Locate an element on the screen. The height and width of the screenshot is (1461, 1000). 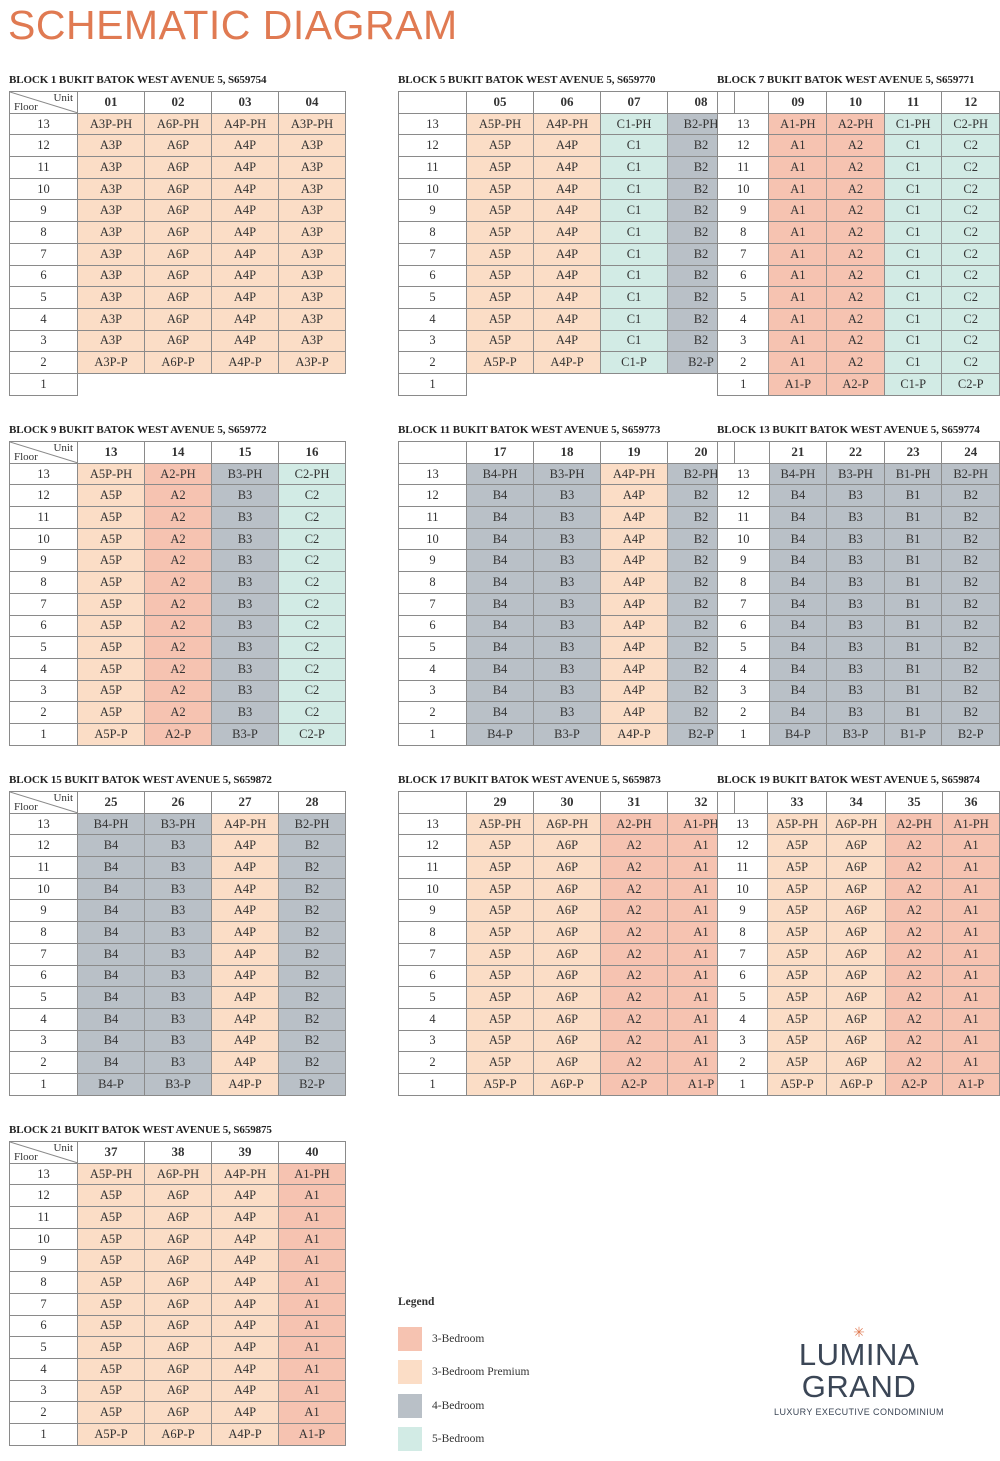
floor-row: 13 A5P-PH A6P-PH A2-PH A1-PH is located at coordinates (858, 824).